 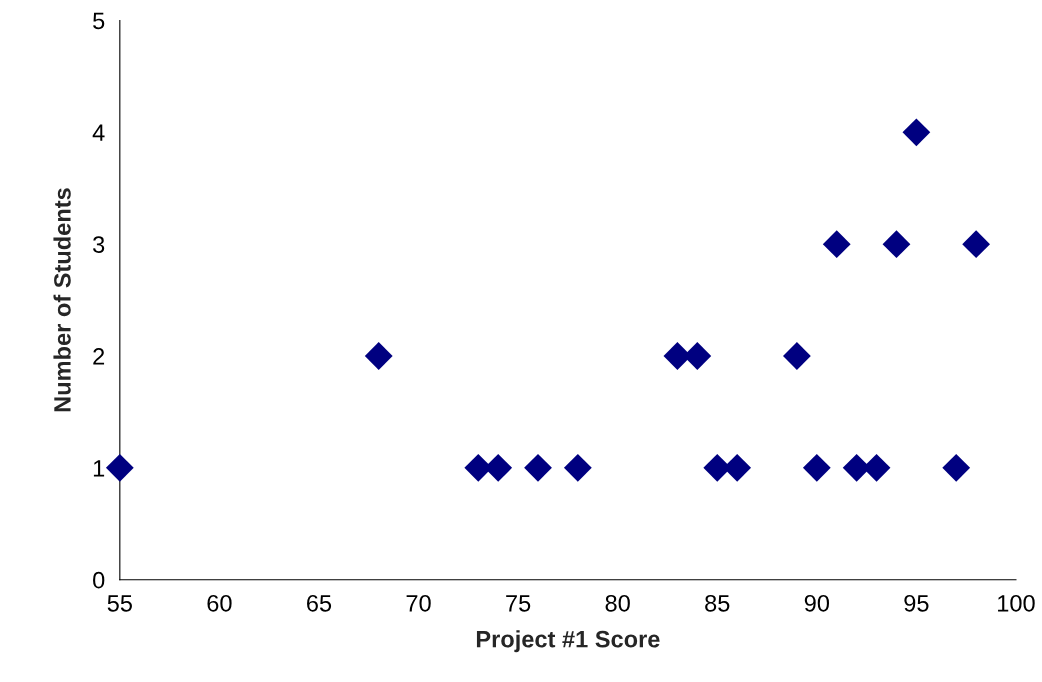 I want to click on y-tick-label: 5, so click(x=99, y=21).